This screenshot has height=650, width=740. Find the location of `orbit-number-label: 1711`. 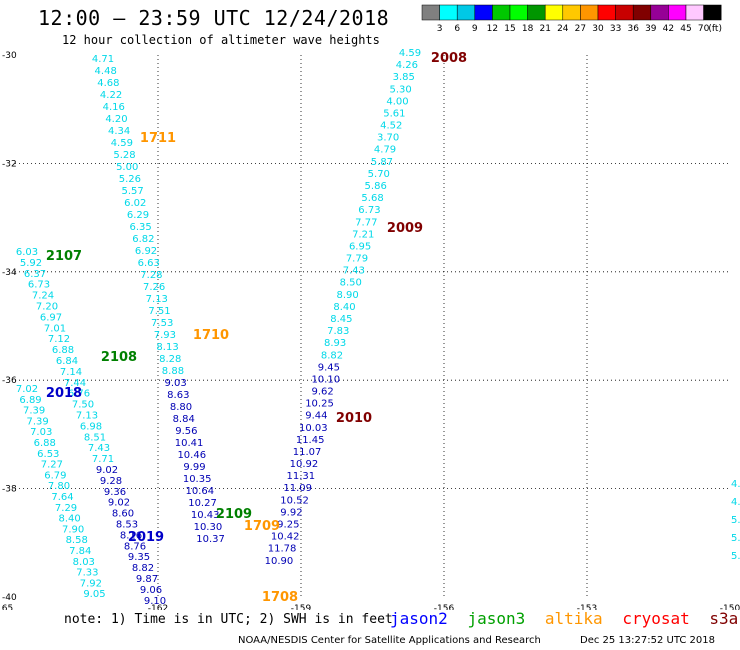

orbit-number-label: 1711 is located at coordinates (158, 138).